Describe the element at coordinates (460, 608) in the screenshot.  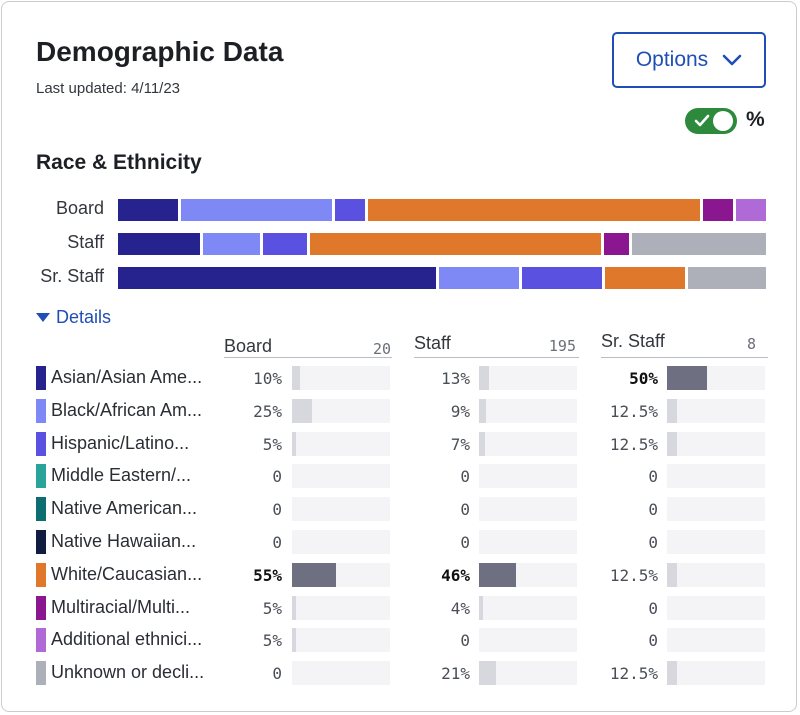
I see `value-label-staff: 4%` at that location.